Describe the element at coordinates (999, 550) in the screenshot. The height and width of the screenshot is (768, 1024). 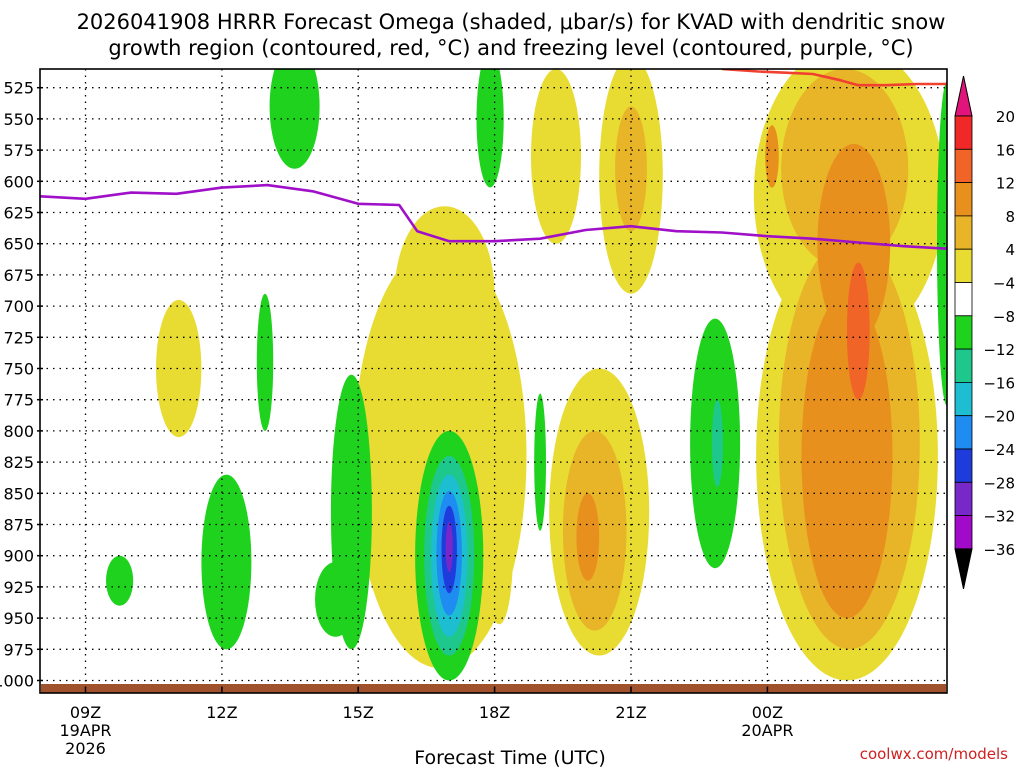
I see `colorbar-label--36: −36` at that location.